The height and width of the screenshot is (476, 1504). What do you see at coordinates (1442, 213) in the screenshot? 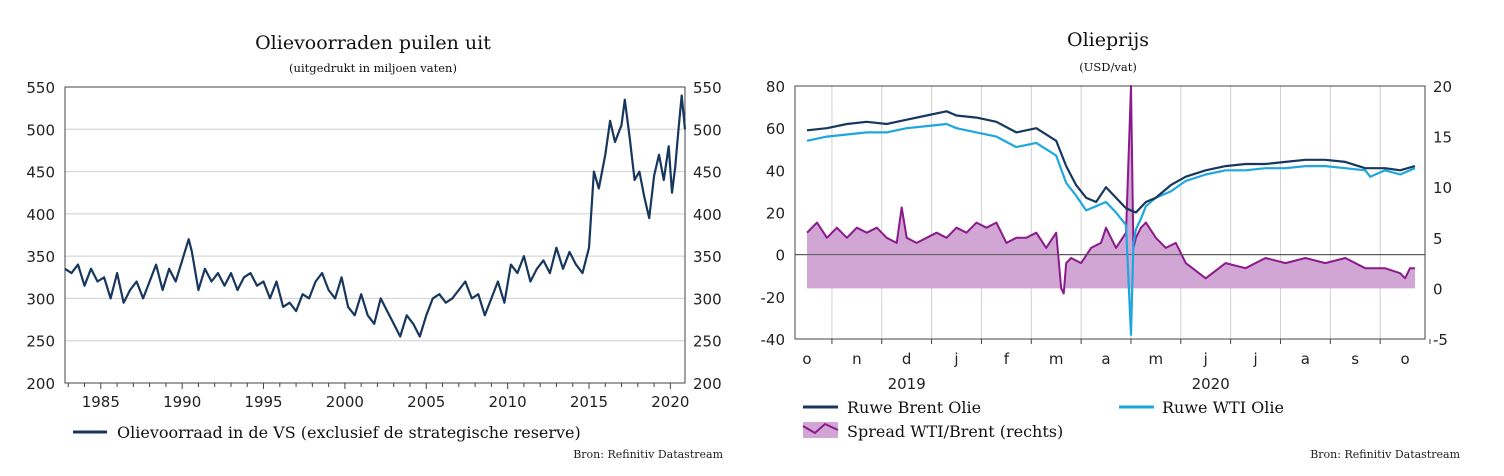
I see `y-axis-right: -5 0 5 10 15 20` at bounding box center [1442, 213].